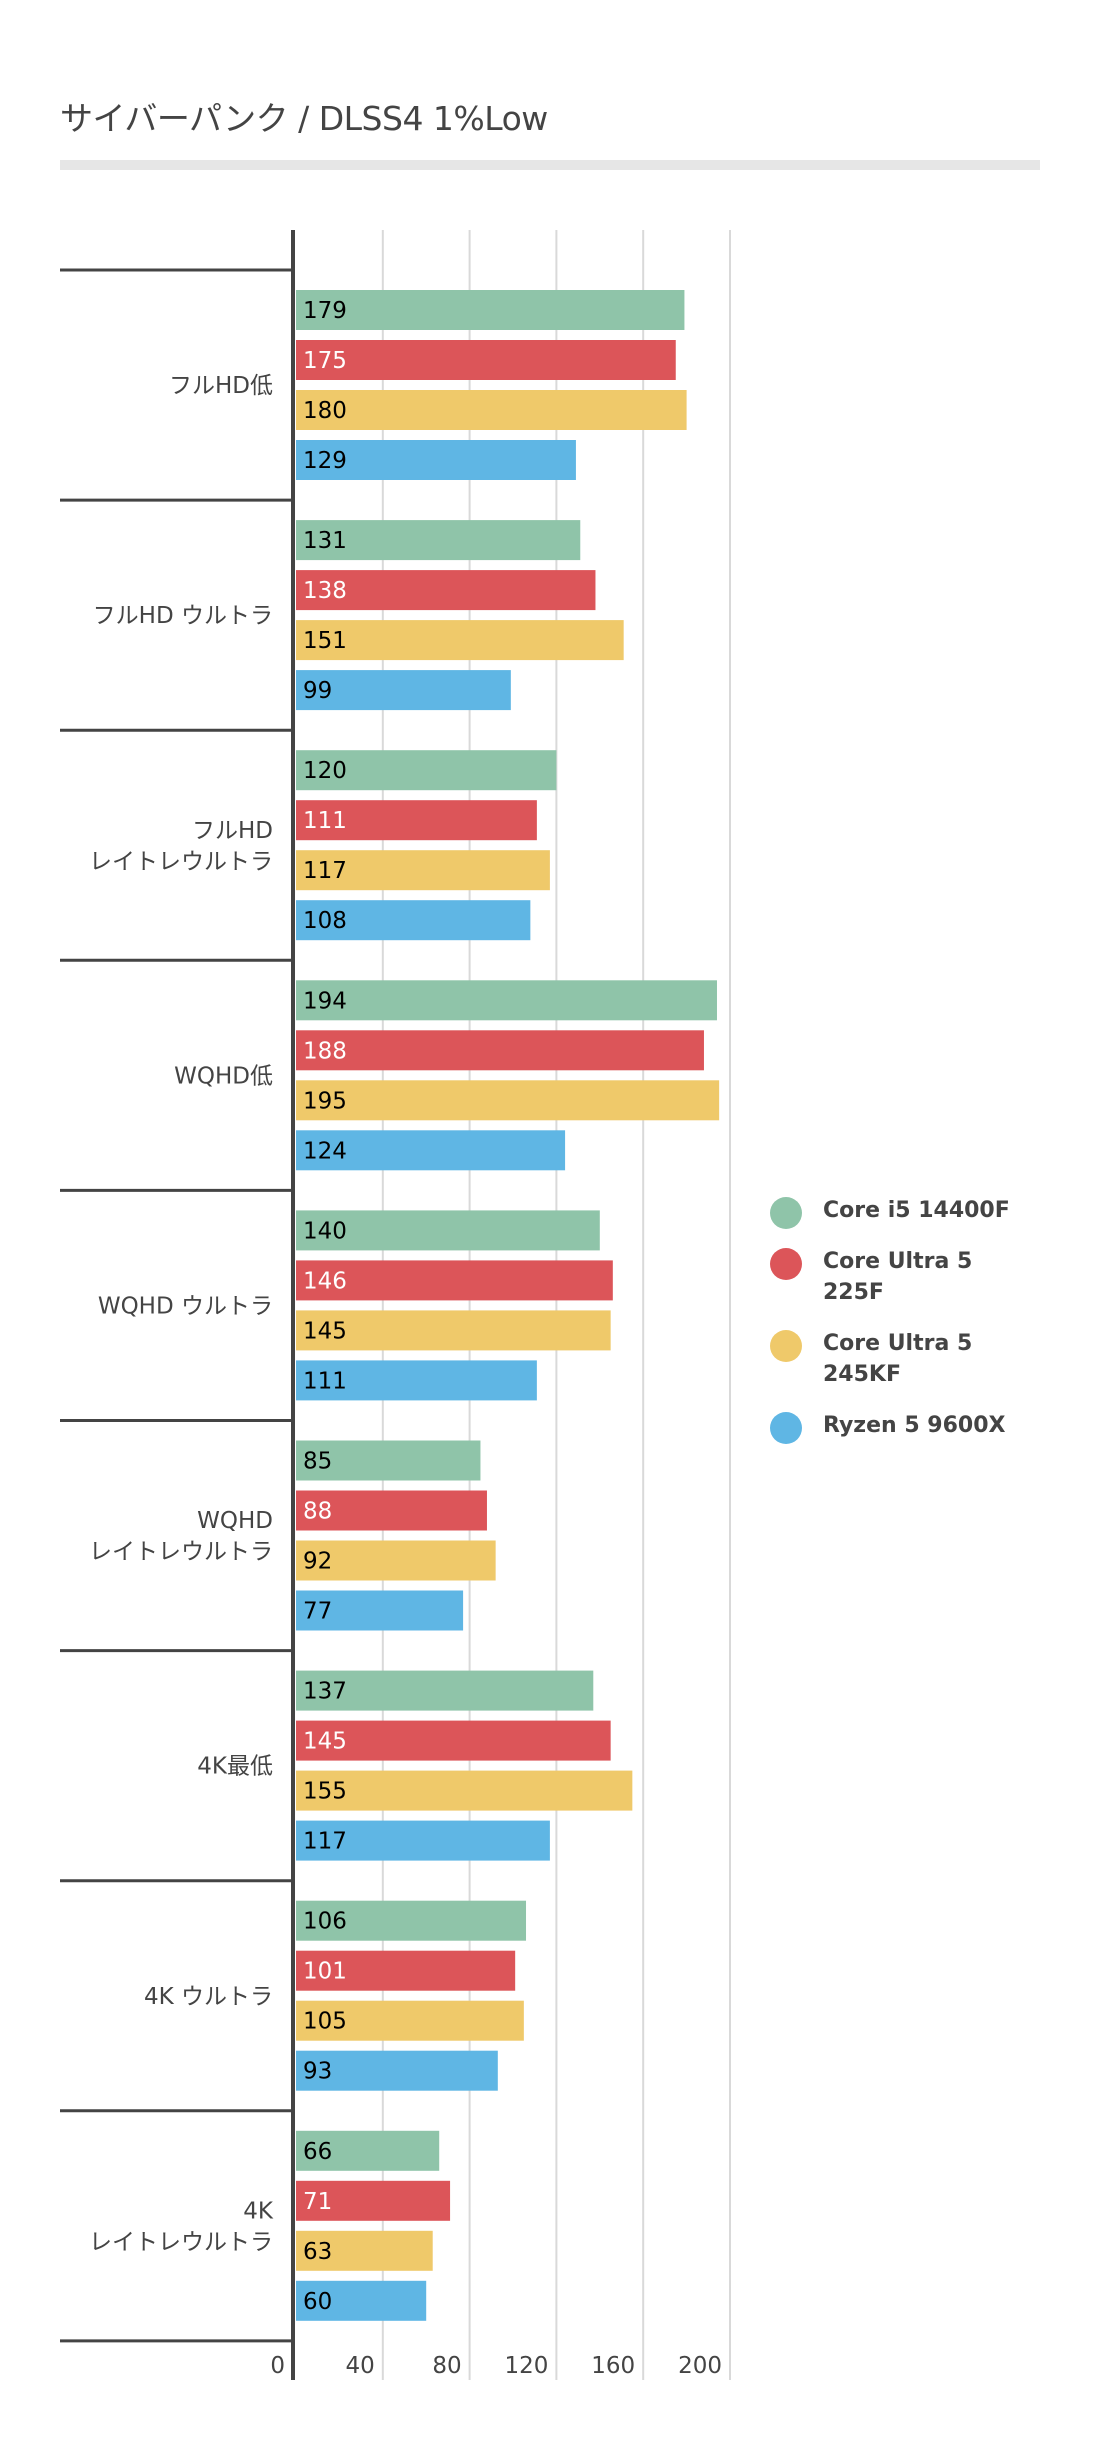 This screenshot has width=1100, height=2448. I want to click on category-label: 4K, so click(258, 2211).